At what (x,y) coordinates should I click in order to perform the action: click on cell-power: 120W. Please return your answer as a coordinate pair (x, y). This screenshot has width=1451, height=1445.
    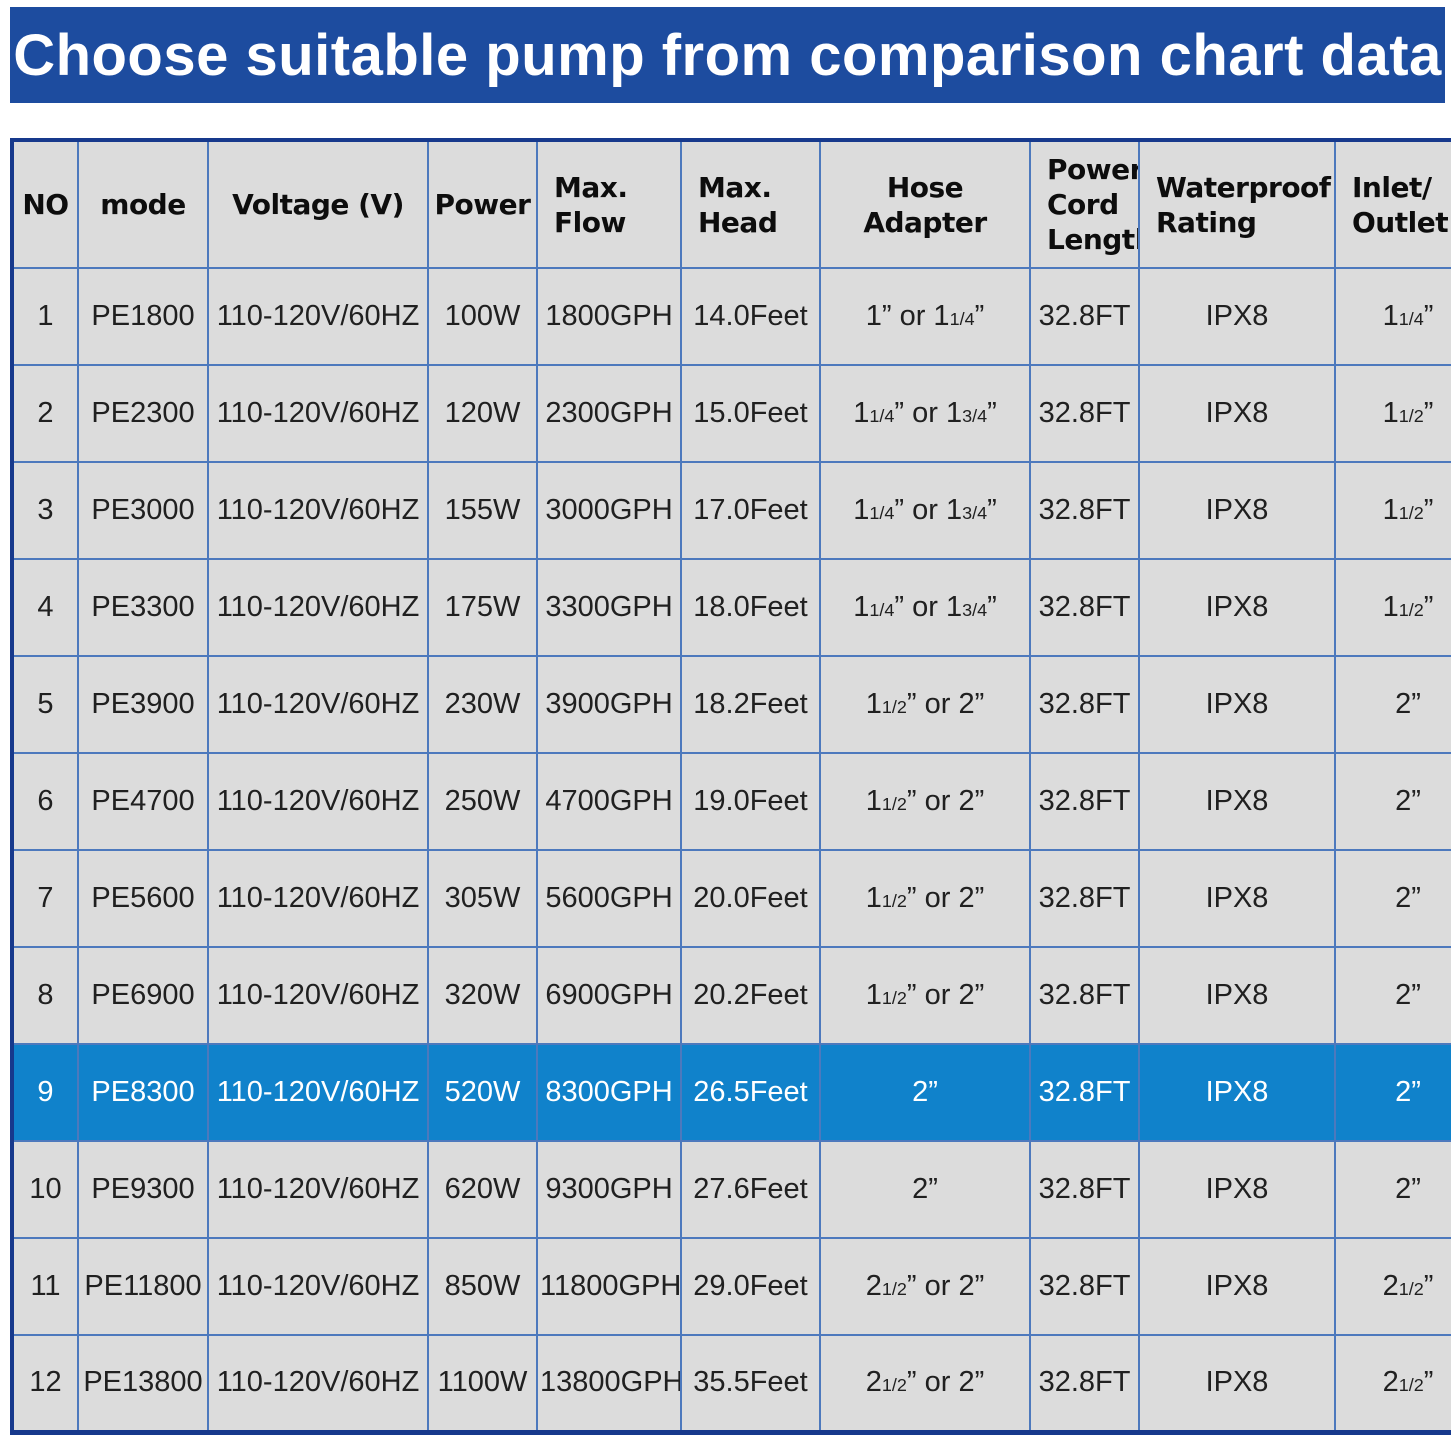
    Looking at the image, I should click on (482, 413).